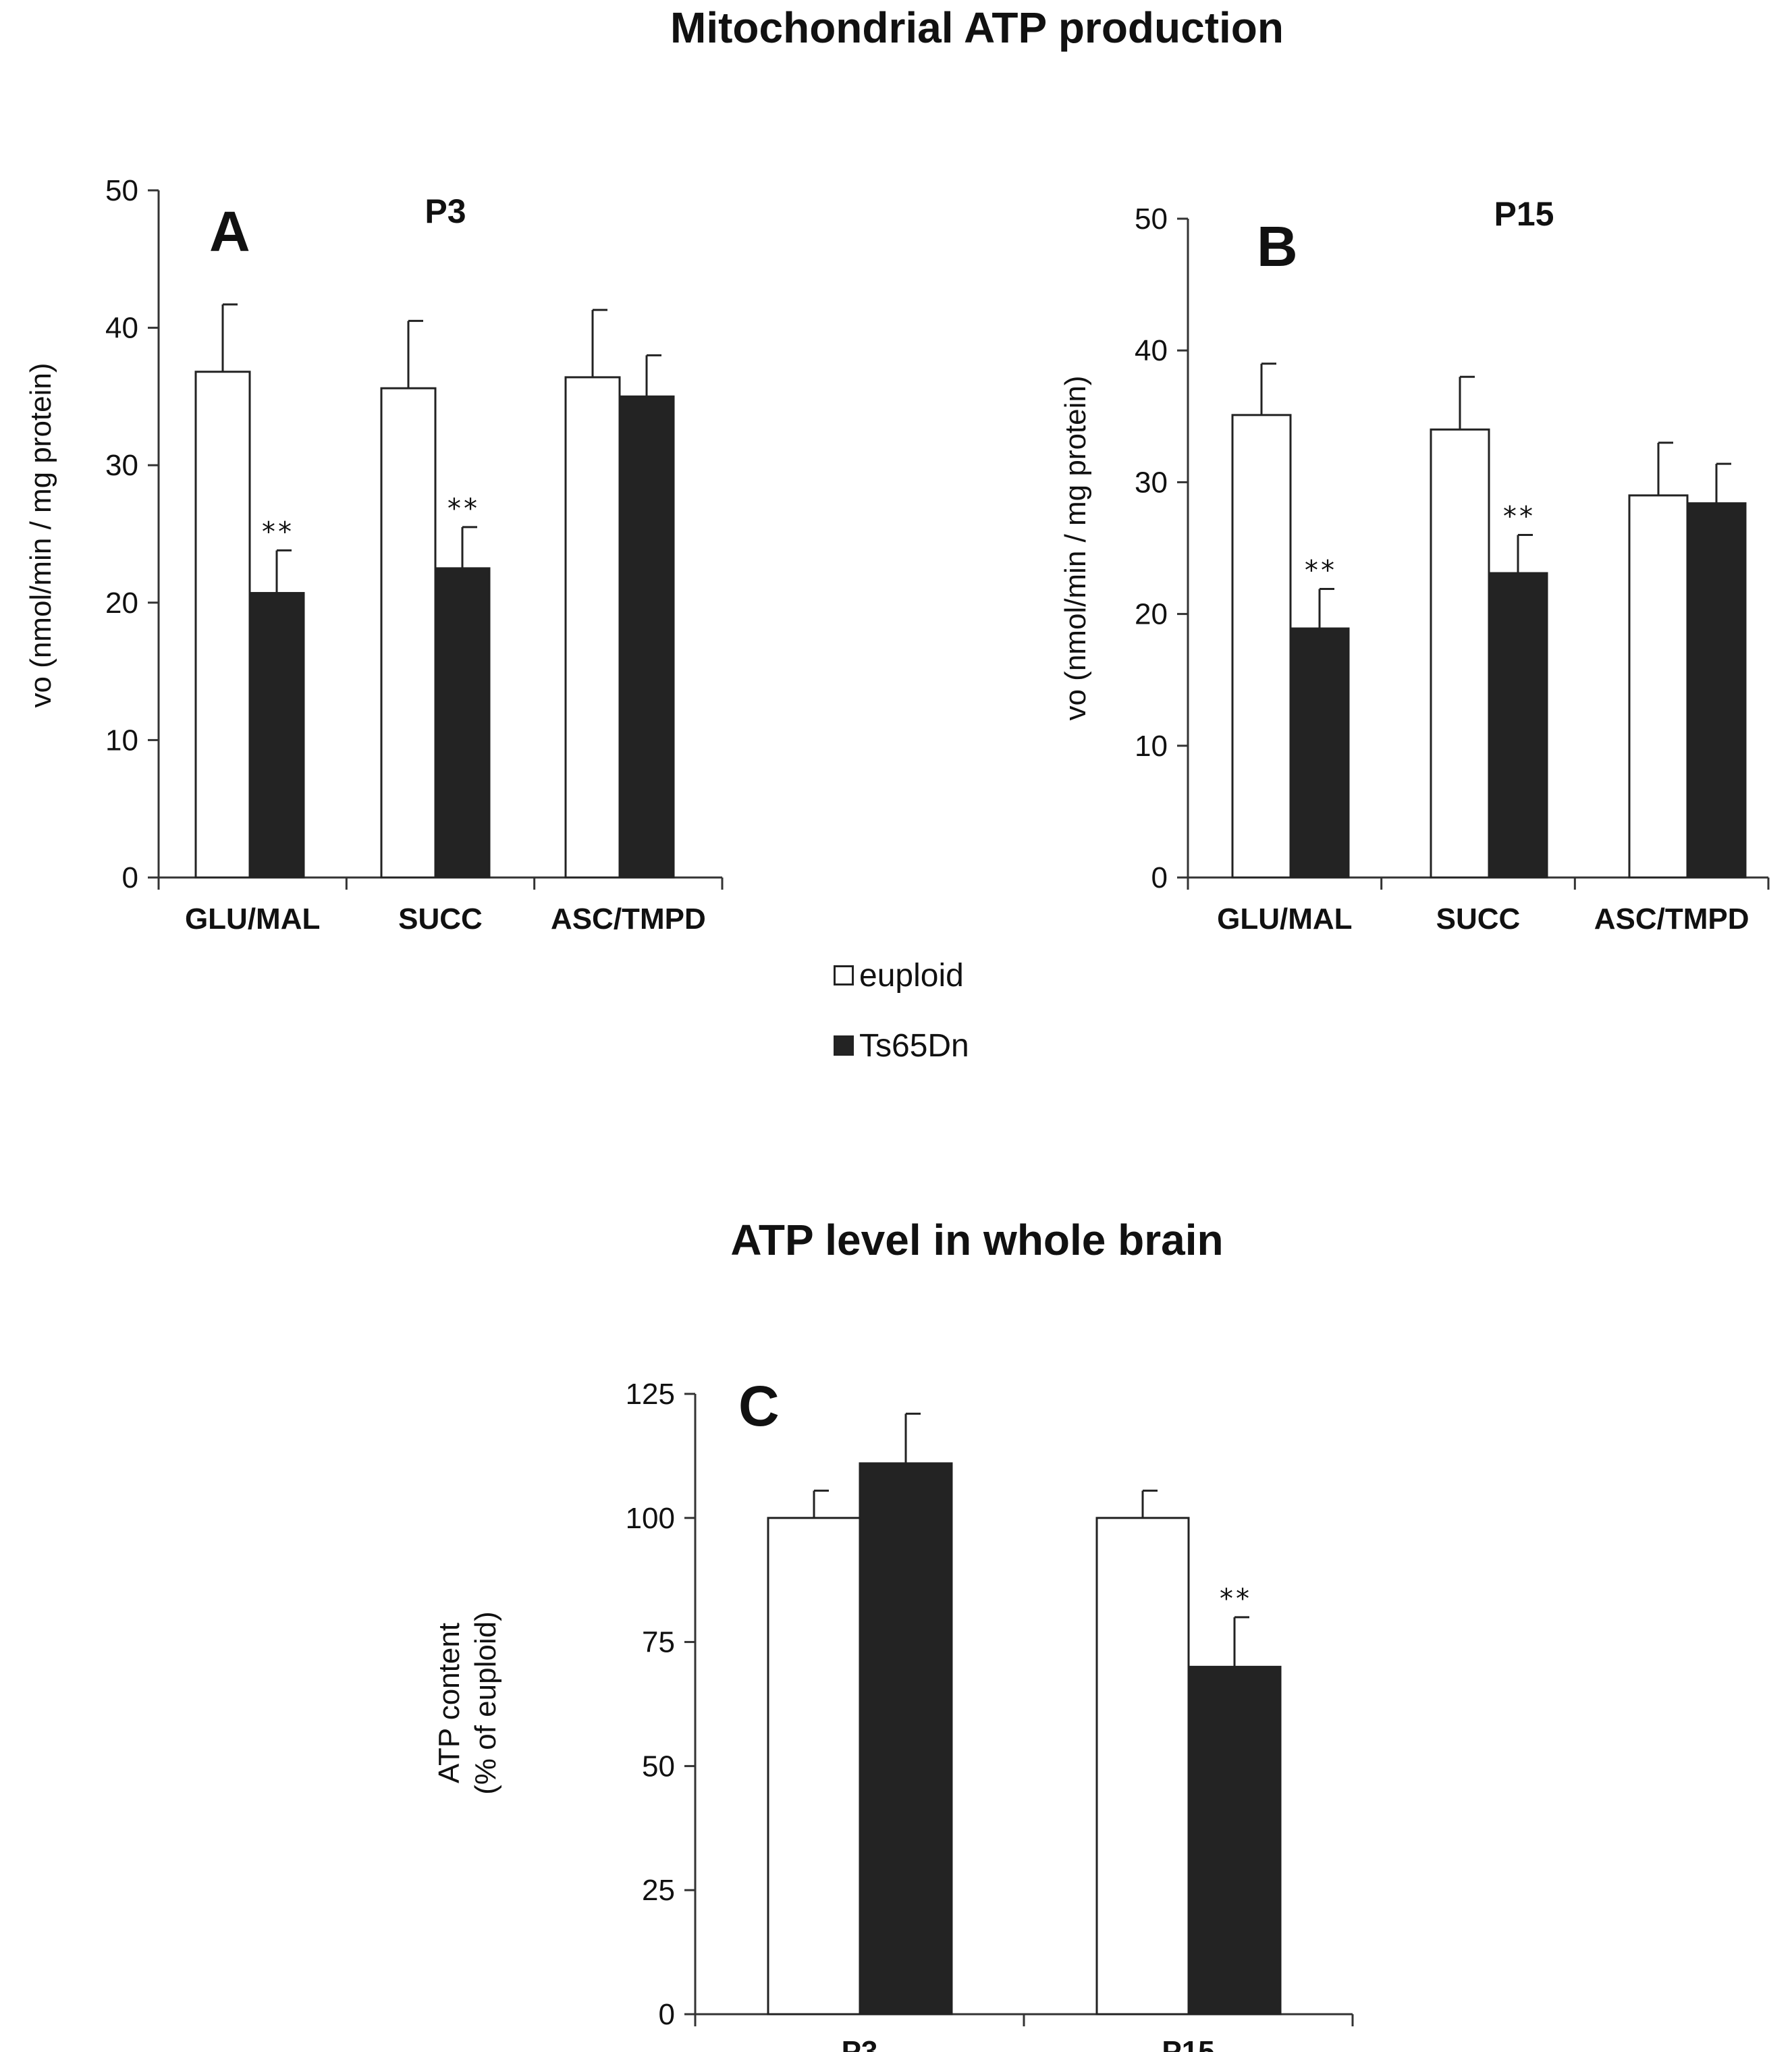  Describe the element at coordinates (485, 1702) in the screenshot. I see `y-axis-label-line-c-1: (% of euploid)` at that location.